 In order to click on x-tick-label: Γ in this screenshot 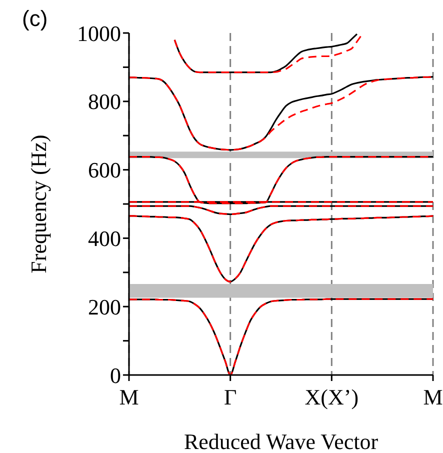, I will do `click(230, 397)`.